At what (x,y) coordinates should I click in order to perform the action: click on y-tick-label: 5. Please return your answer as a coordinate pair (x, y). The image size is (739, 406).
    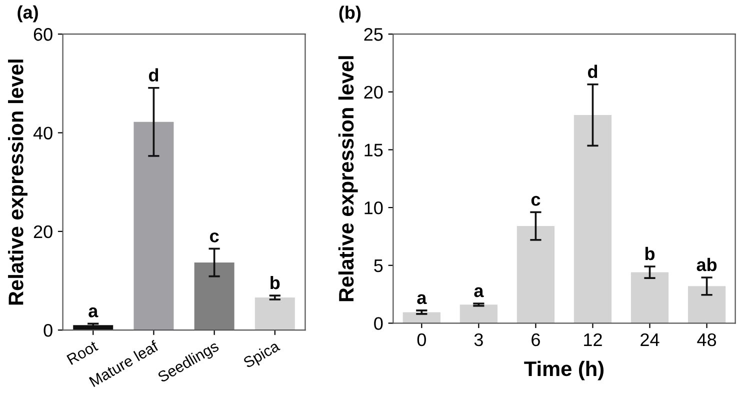
    Looking at the image, I should click on (378, 265).